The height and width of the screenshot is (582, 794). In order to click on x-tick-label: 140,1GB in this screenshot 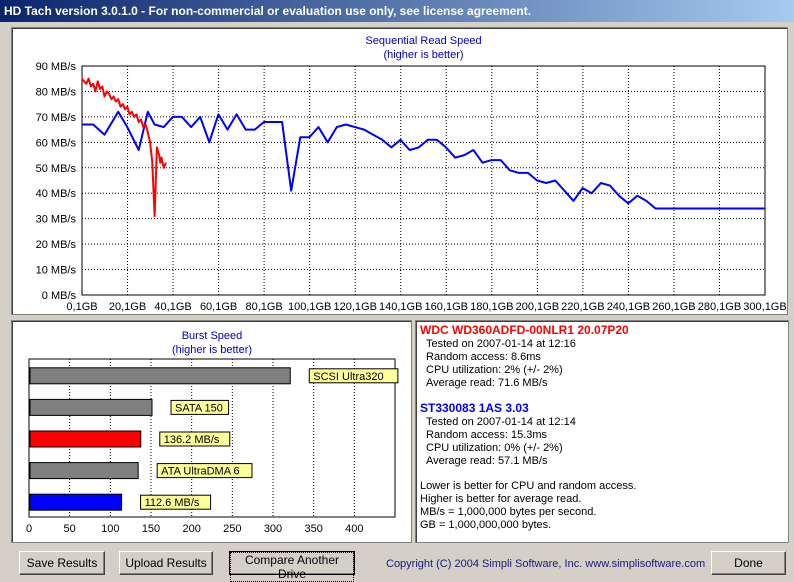, I will do `click(400, 307)`.